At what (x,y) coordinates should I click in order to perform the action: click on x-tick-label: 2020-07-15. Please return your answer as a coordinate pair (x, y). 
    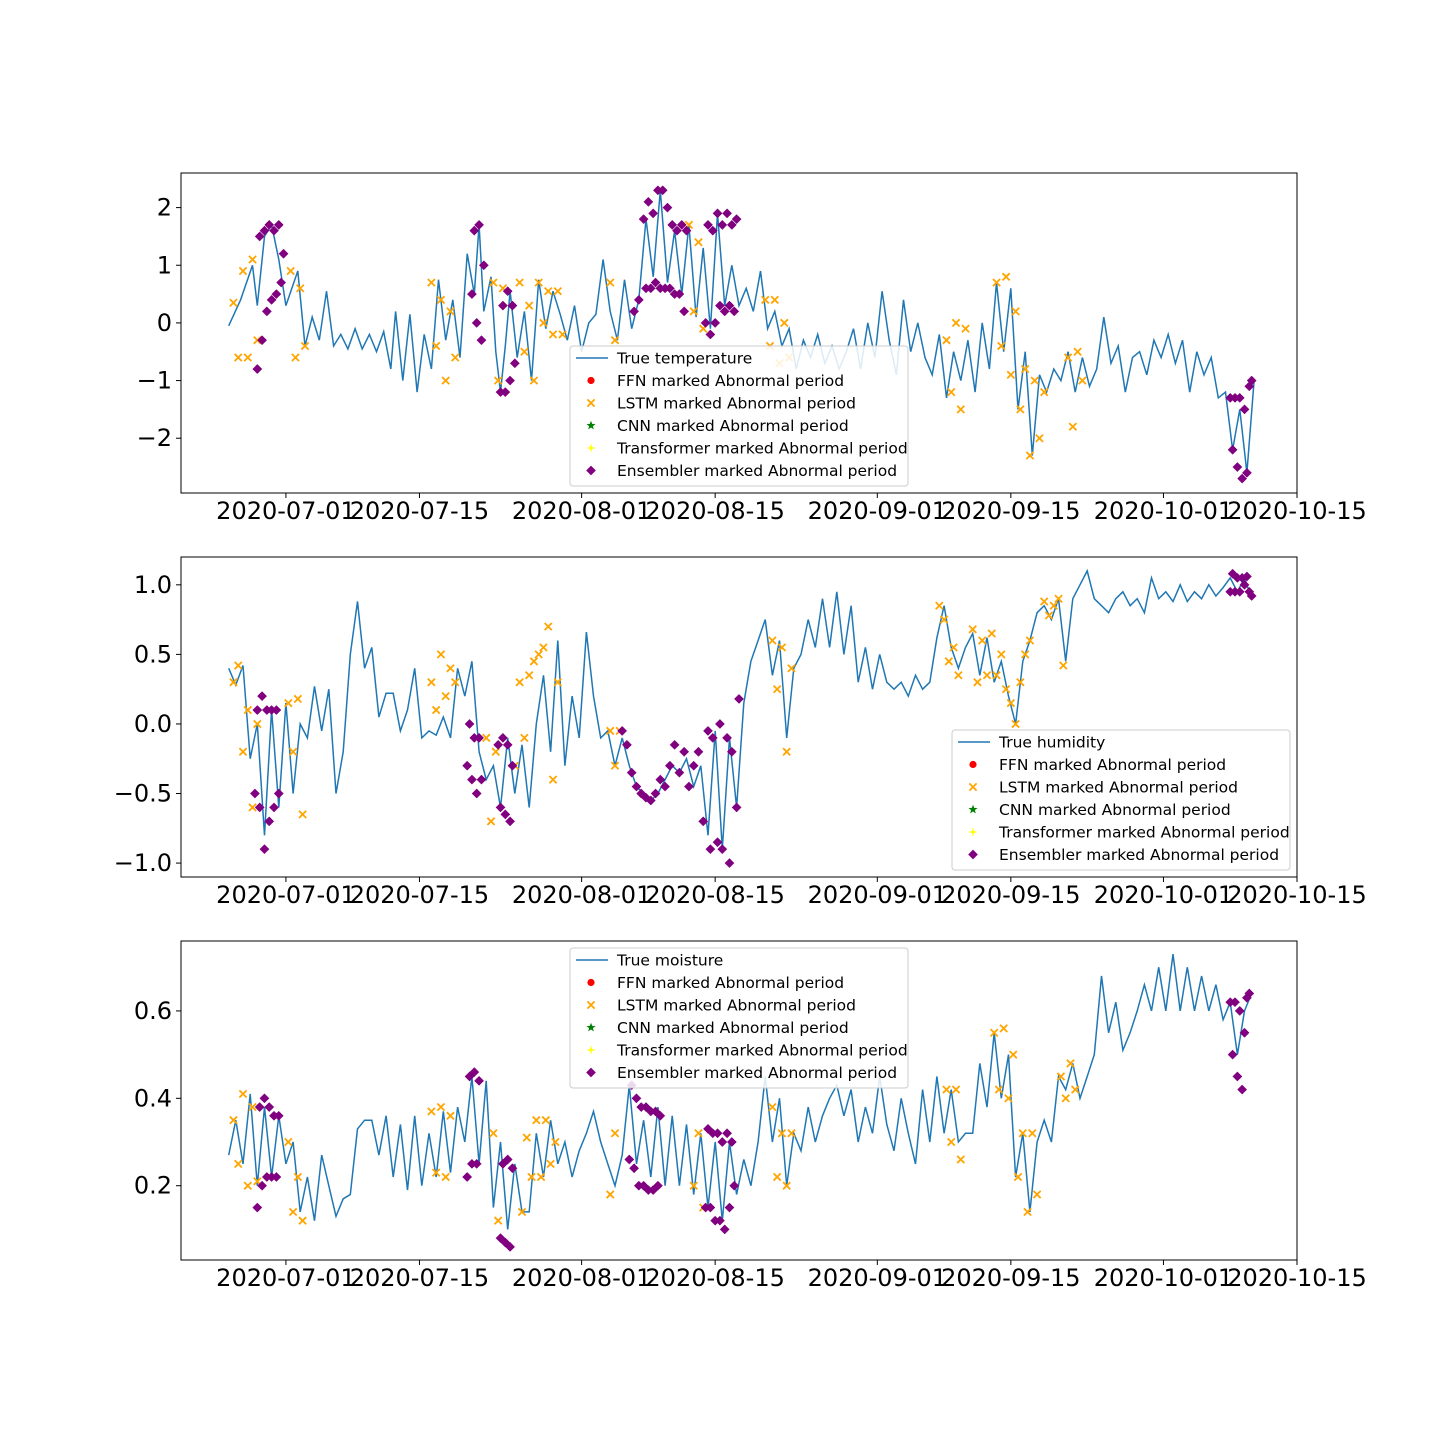
    Looking at the image, I should click on (419, 1278).